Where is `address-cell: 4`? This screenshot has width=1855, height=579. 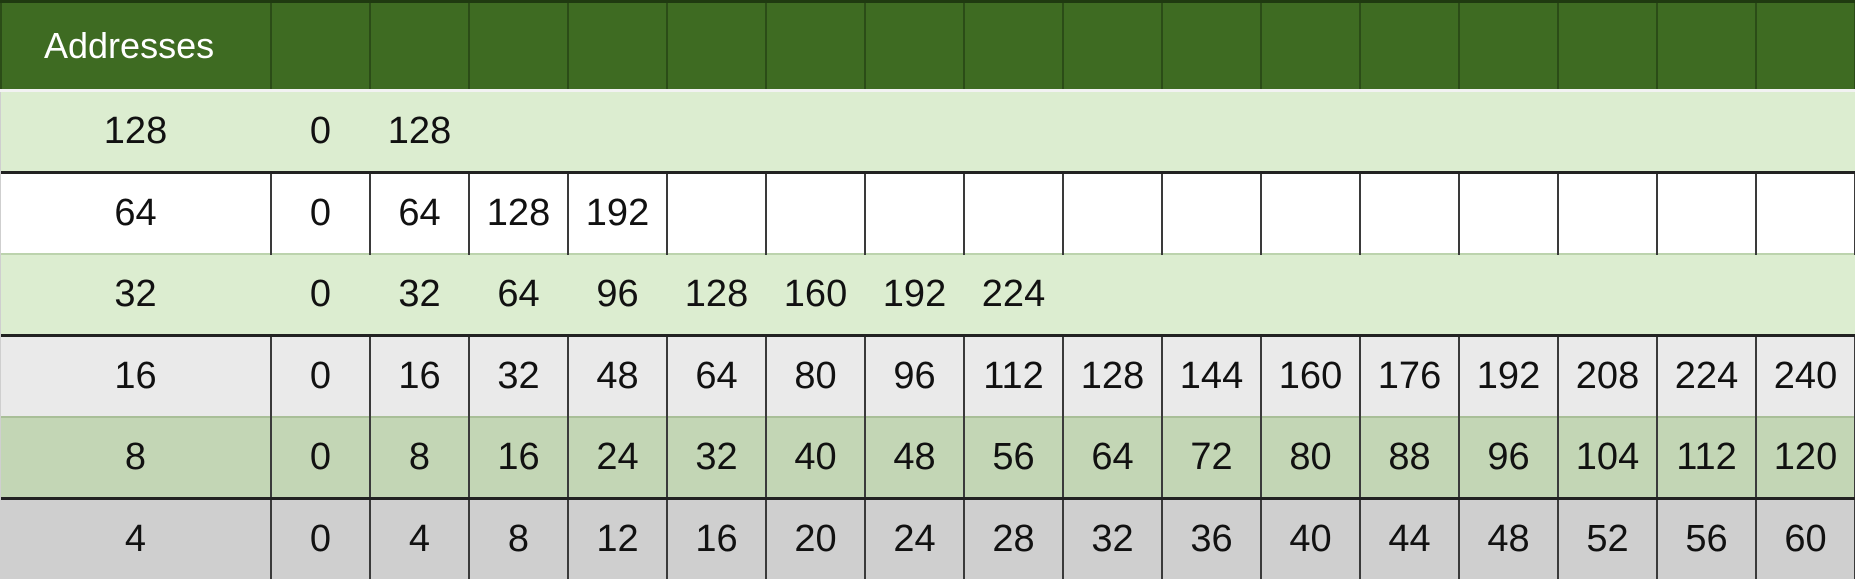 address-cell: 4 is located at coordinates (419, 539).